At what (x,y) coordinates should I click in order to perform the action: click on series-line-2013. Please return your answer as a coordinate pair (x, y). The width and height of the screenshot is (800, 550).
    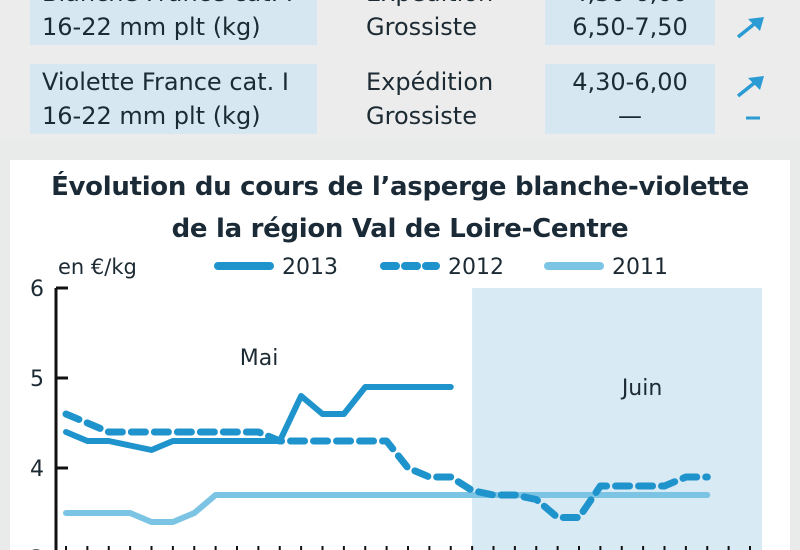
    Looking at the image, I should click on (258, 418).